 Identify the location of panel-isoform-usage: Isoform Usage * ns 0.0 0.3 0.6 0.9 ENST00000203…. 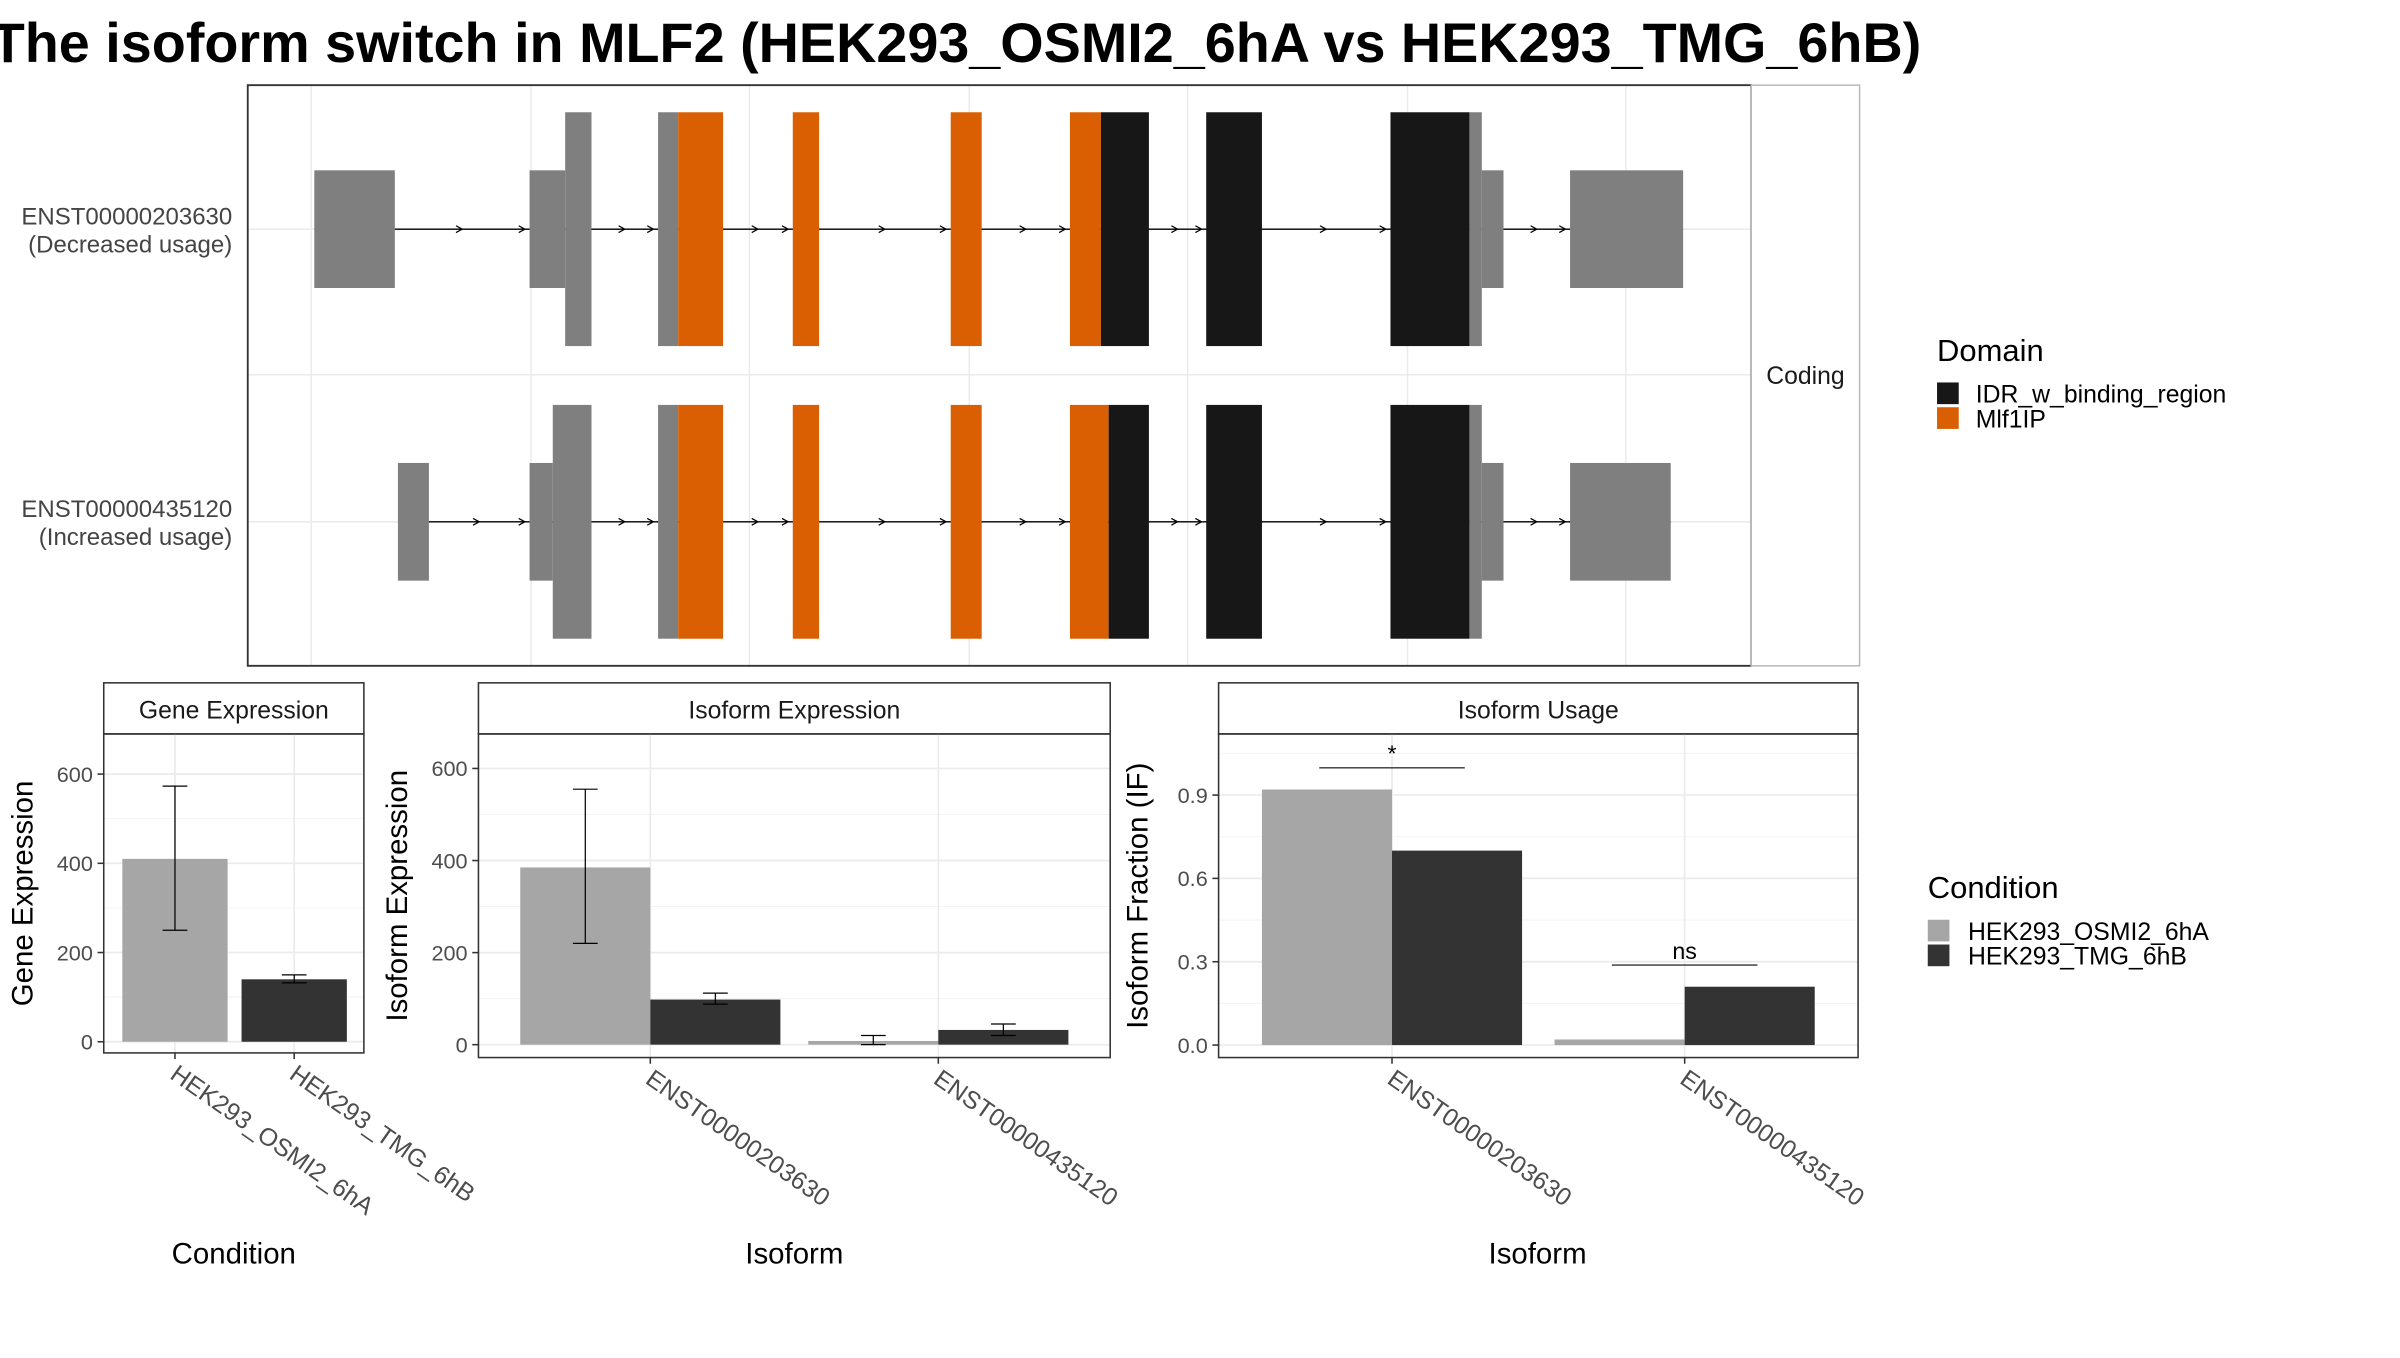
(1495, 976).